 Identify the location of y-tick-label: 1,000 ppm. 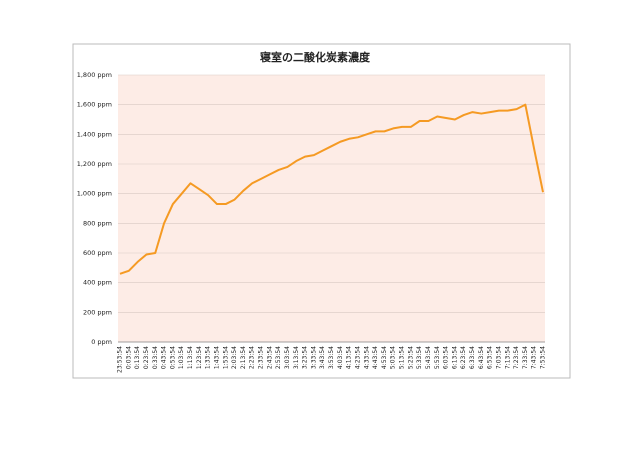
(94, 194).